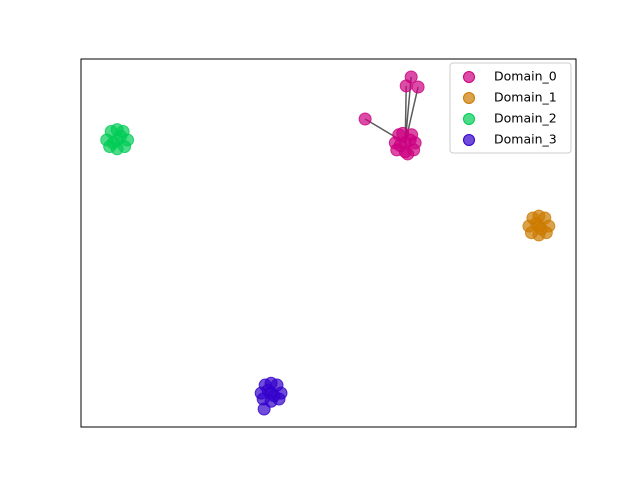 The width and height of the screenshot is (640, 480). Describe the element at coordinates (525, 118) in the screenshot. I see `legend-label: Domain_2` at that location.